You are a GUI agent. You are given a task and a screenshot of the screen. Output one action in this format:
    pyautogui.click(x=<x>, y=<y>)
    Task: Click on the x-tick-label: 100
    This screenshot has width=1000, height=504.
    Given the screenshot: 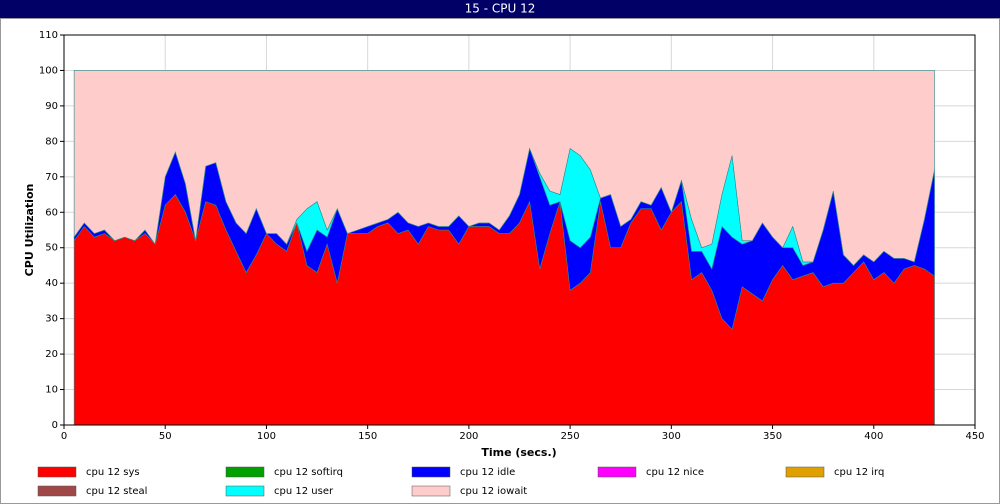 What is the action you would take?
    pyautogui.click(x=266, y=436)
    